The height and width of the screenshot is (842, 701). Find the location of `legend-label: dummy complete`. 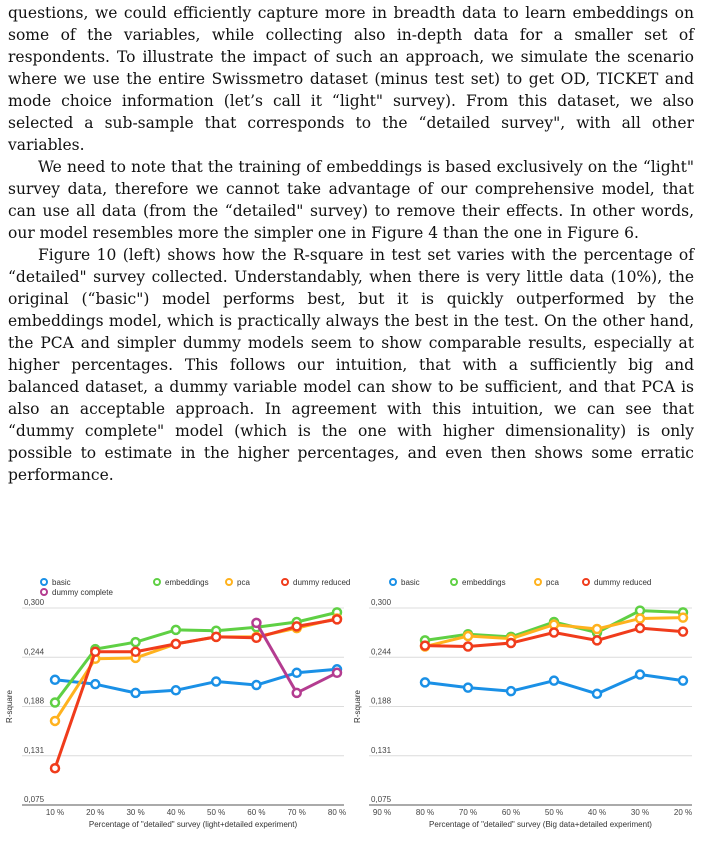

legend-label: dummy complete is located at coordinates (82, 592).